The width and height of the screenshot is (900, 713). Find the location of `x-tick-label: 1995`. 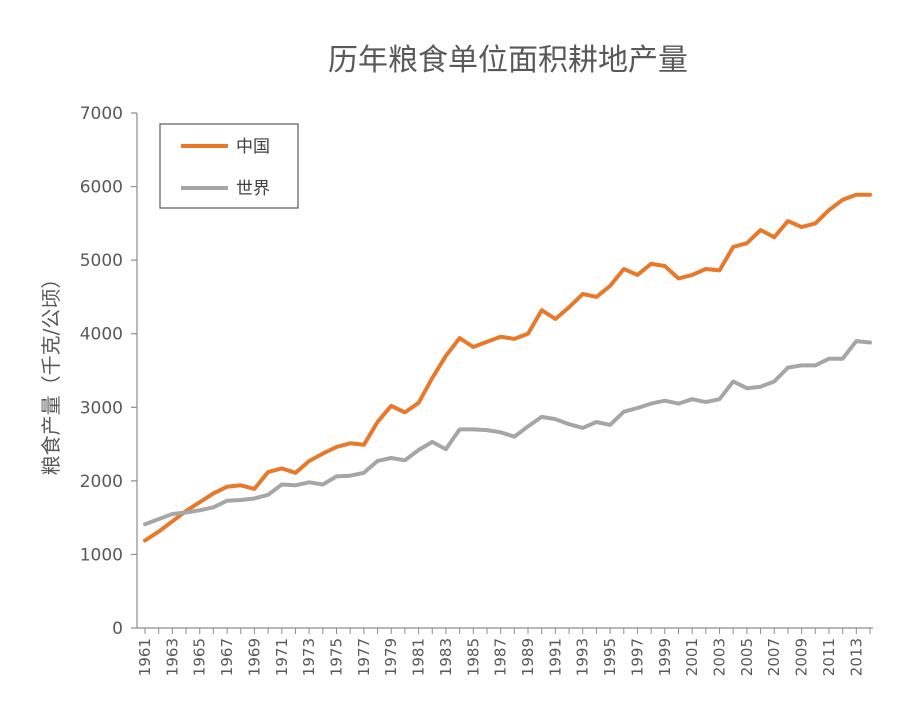

x-tick-label: 1995 is located at coordinates (610, 657).